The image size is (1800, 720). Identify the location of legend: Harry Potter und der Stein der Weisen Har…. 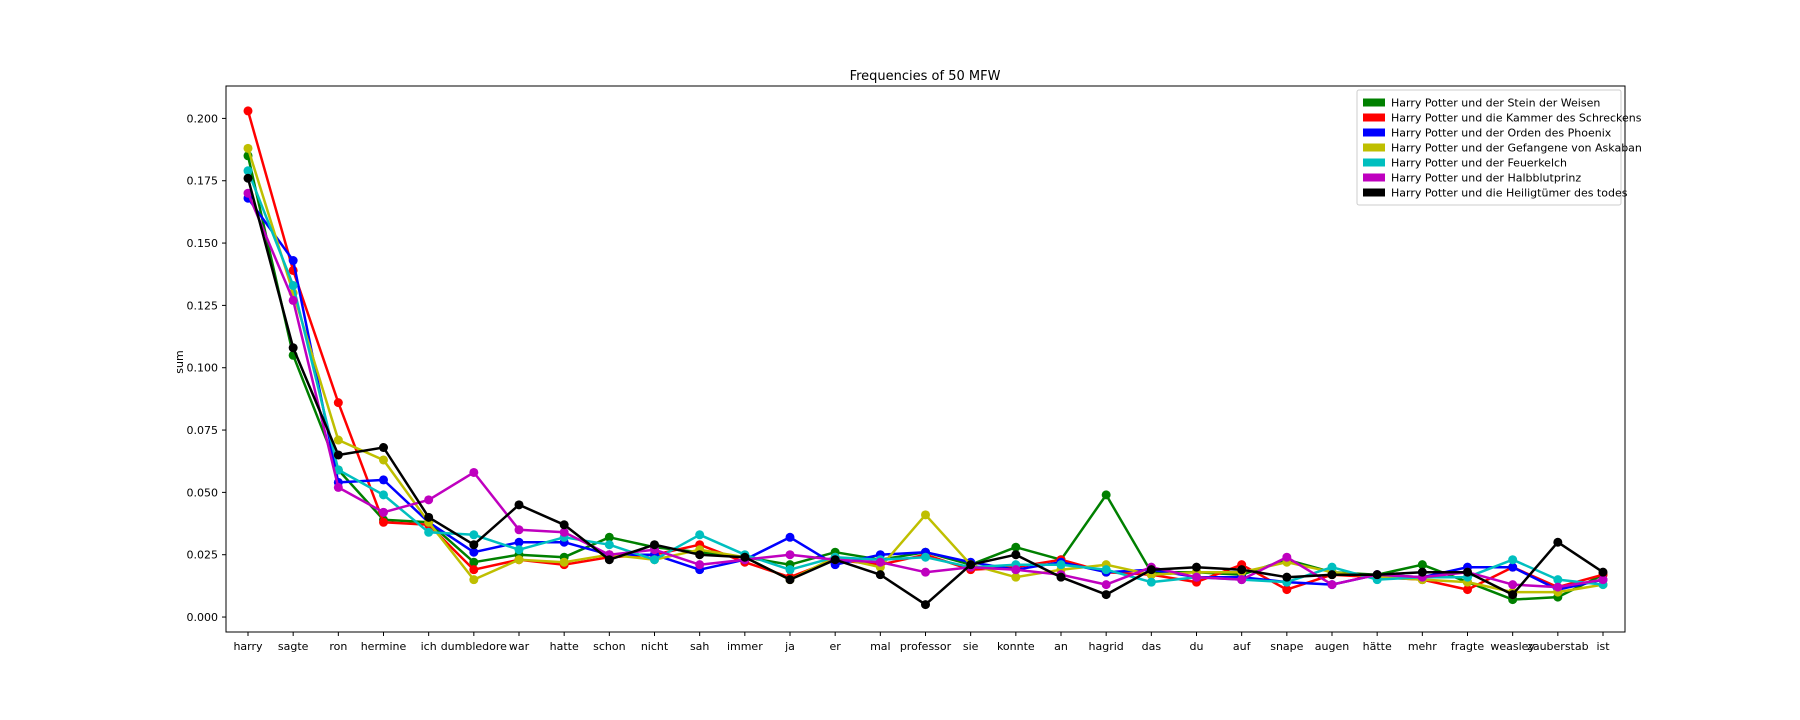
(1499, 147).